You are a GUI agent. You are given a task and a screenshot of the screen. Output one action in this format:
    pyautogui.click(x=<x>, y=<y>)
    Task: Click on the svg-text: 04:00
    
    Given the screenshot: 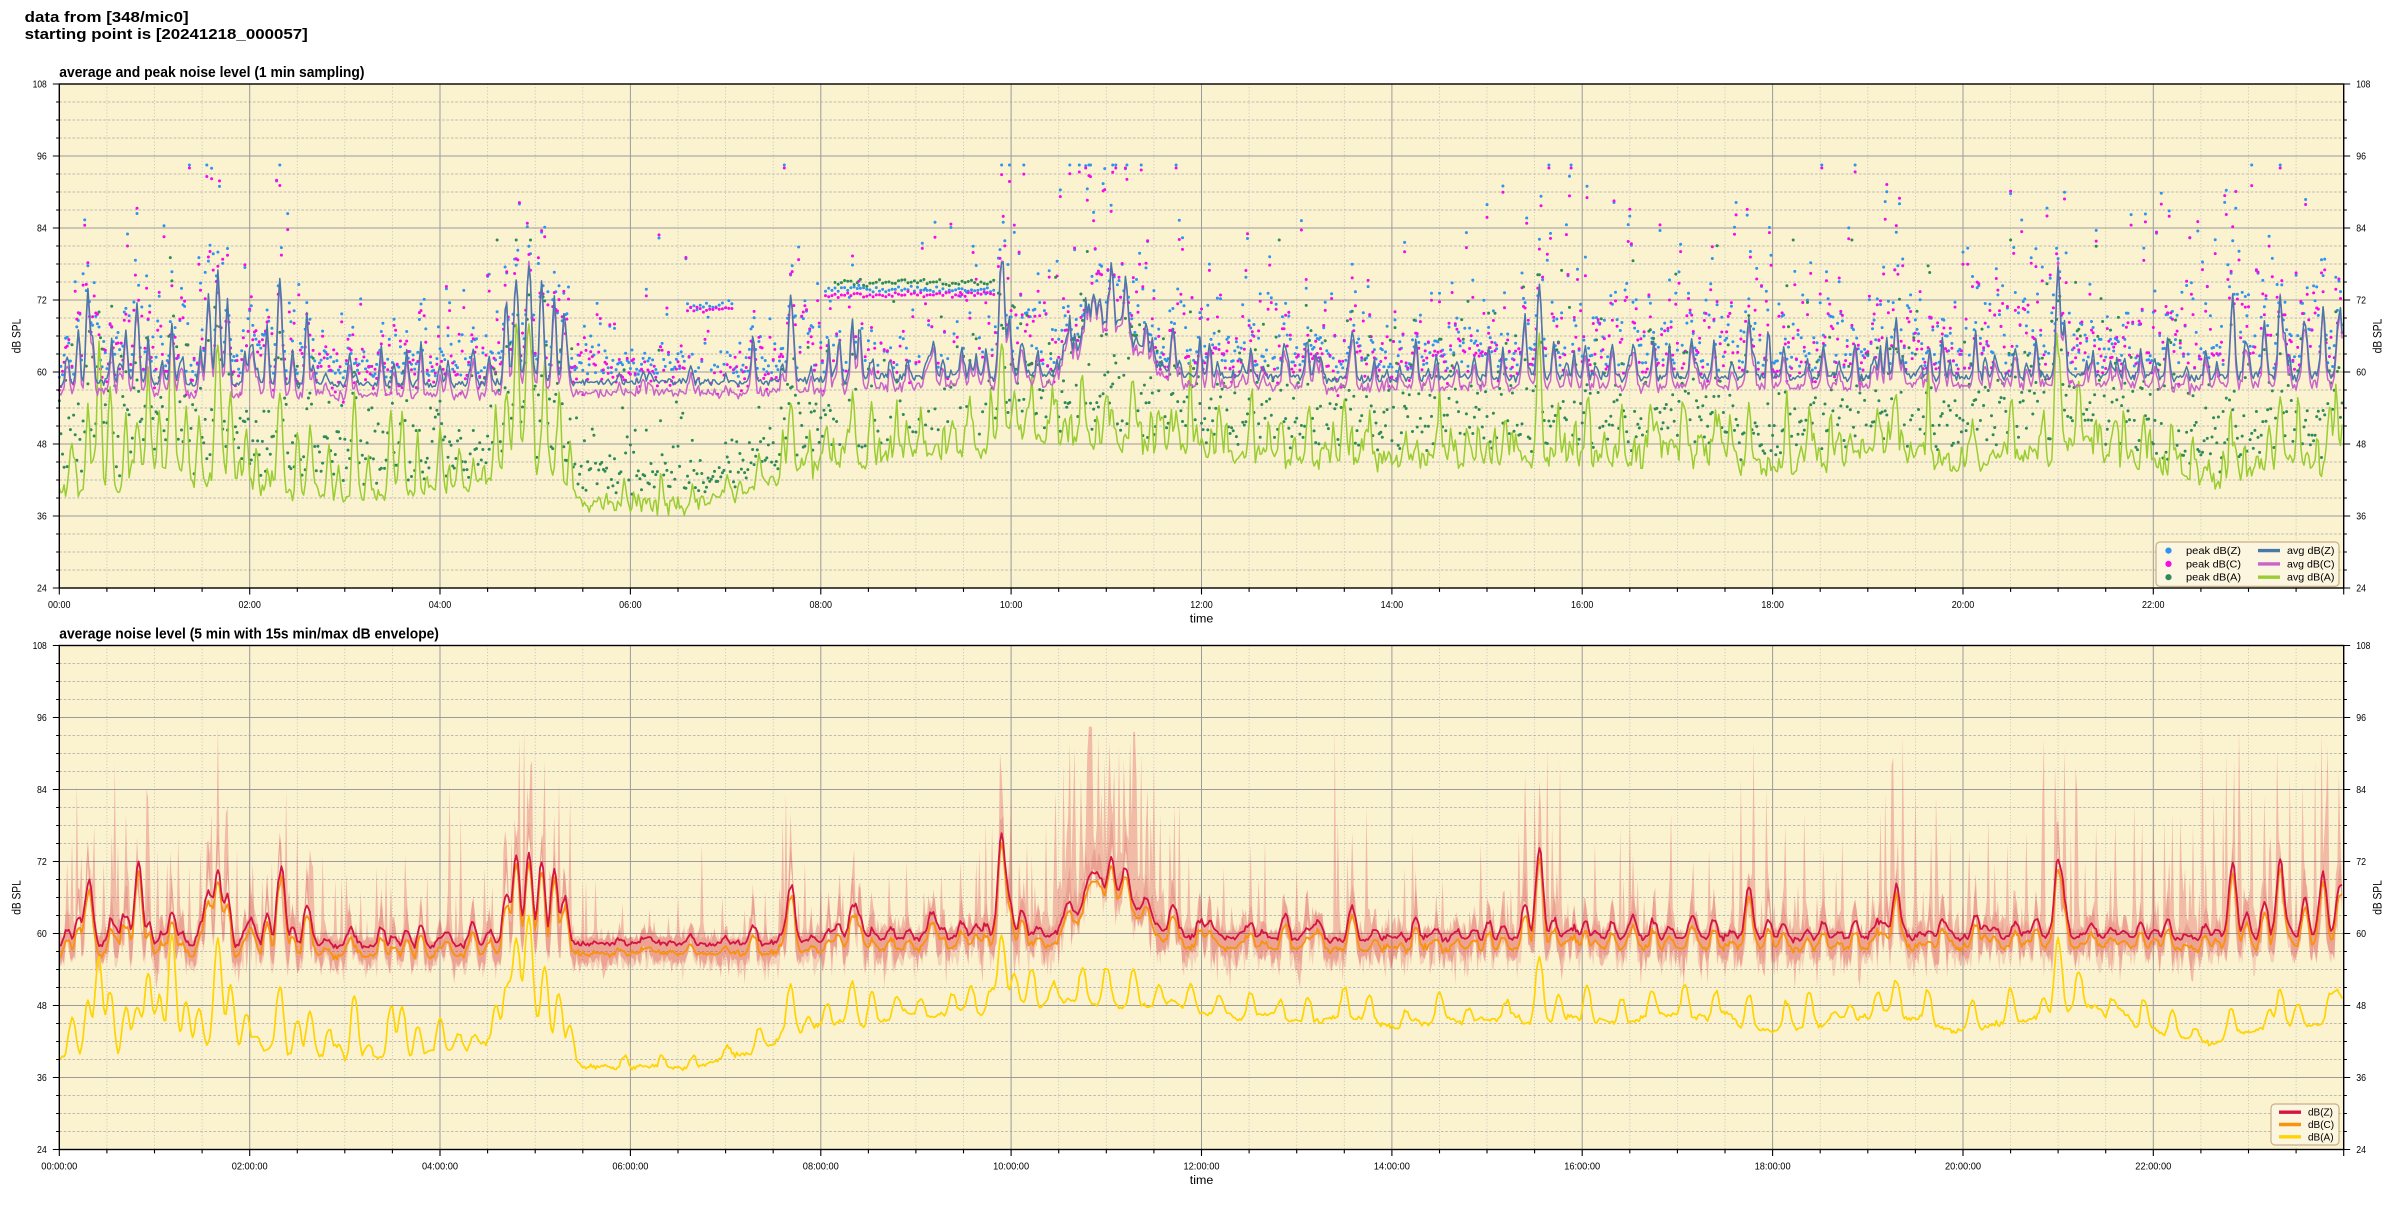 What is the action you would take?
    pyautogui.click(x=440, y=605)
    